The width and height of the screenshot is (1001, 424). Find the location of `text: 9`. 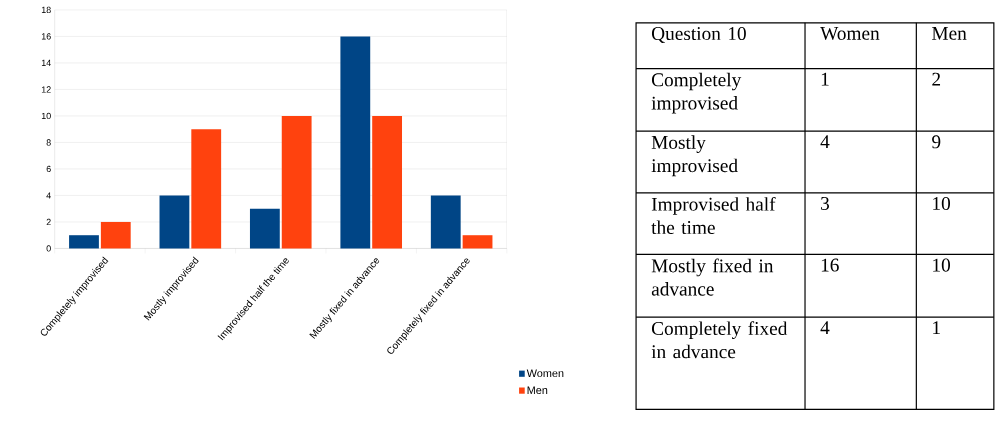

text: 9 is located at coordinates (936, 142).